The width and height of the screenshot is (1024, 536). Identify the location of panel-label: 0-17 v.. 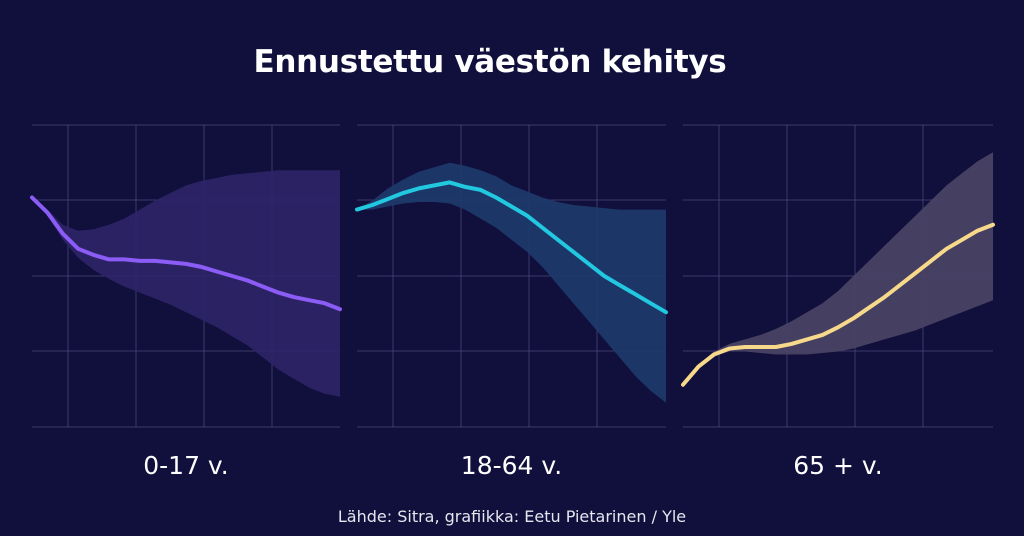
(186, 465).